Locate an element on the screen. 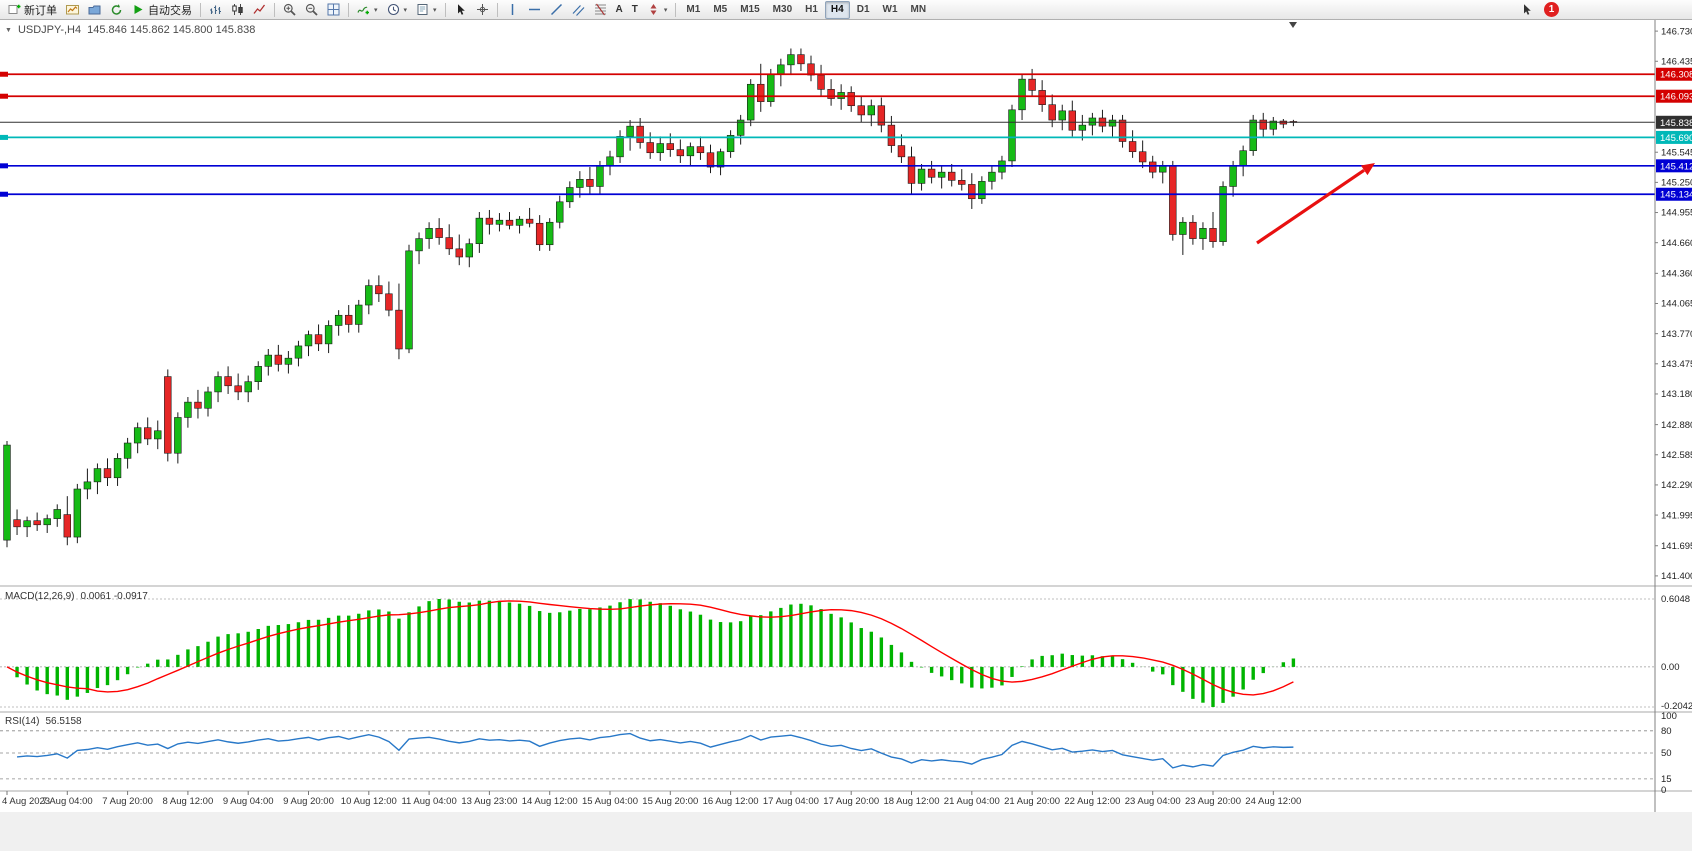  zoom-out-button is located at coordinates (311, 10).